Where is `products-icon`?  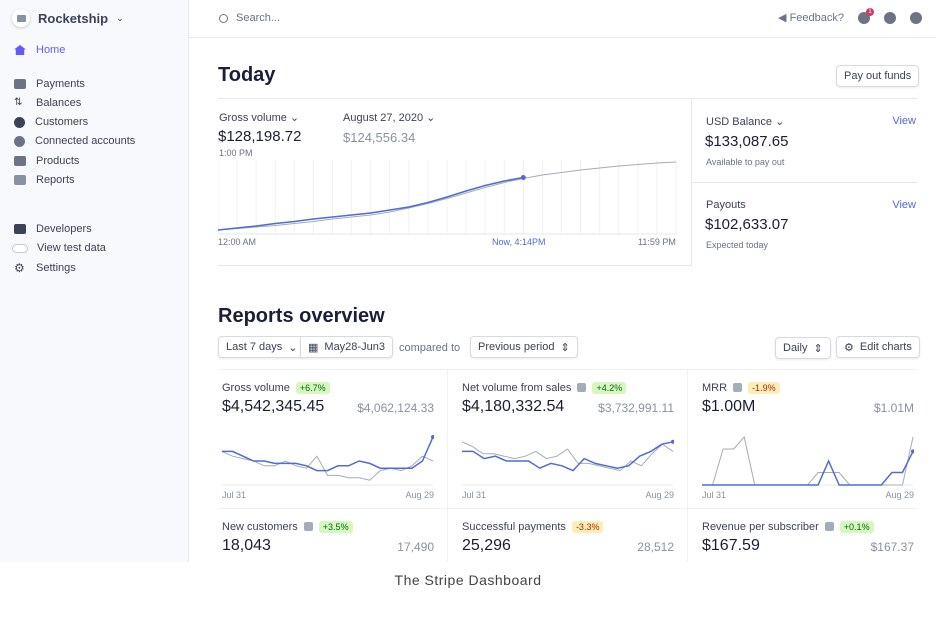
products-icon is located at coordinates (20, 161).